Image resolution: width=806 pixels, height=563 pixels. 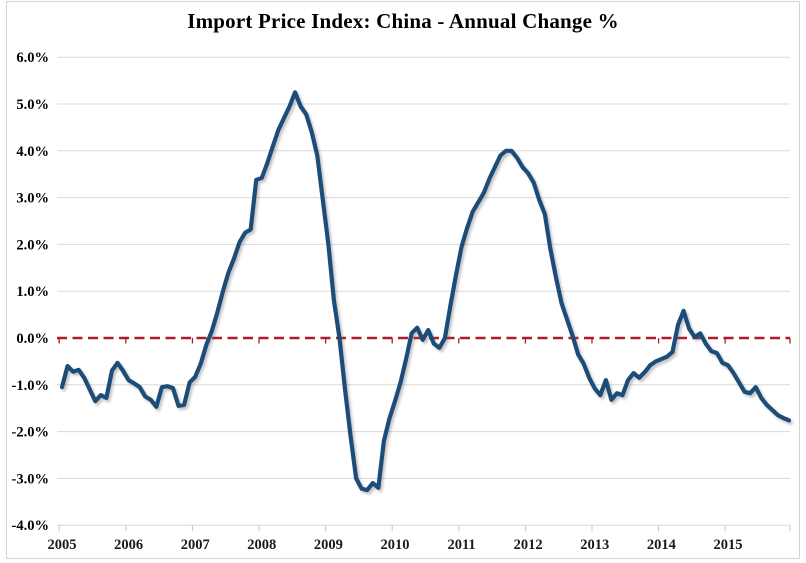 I want to click on y-tick-label: 2.0%, so click(x=32, y=245).